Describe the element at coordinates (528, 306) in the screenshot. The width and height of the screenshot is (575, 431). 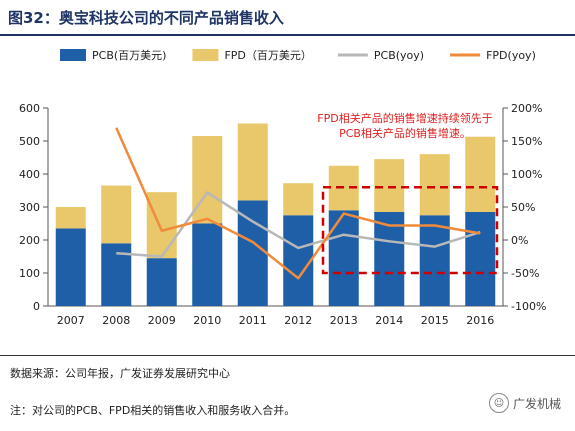
I see `y-right-tick-label: -100%` at that location.